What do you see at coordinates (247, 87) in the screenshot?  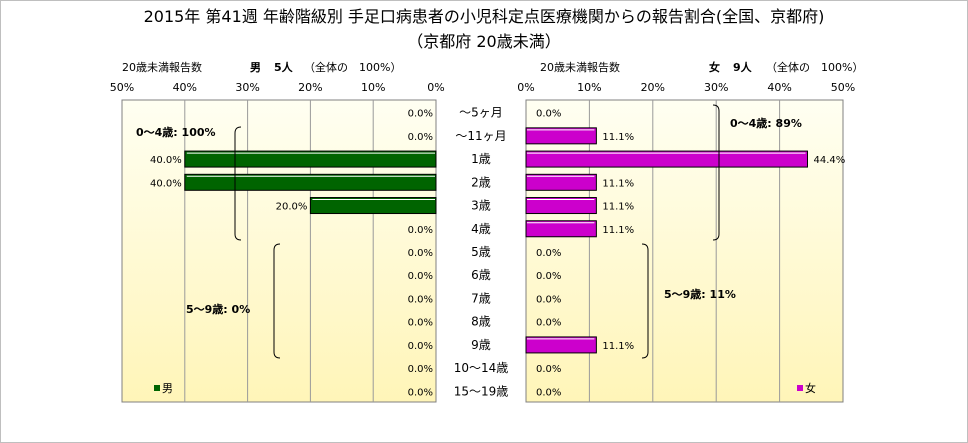 I see `male-x-tick-label: 30%` at bounding box center [247, 87].